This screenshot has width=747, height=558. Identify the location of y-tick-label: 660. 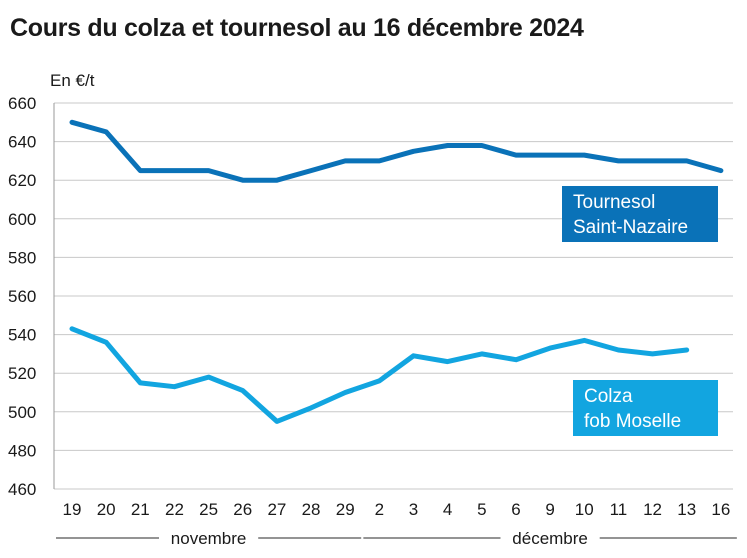
(22, 103).